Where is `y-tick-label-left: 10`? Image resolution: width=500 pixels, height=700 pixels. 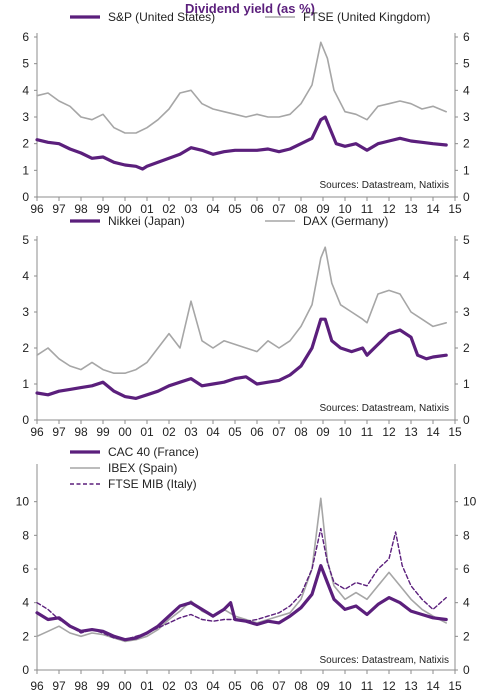 y-tick-label-left: 10 is located at coordinates (23, 502).